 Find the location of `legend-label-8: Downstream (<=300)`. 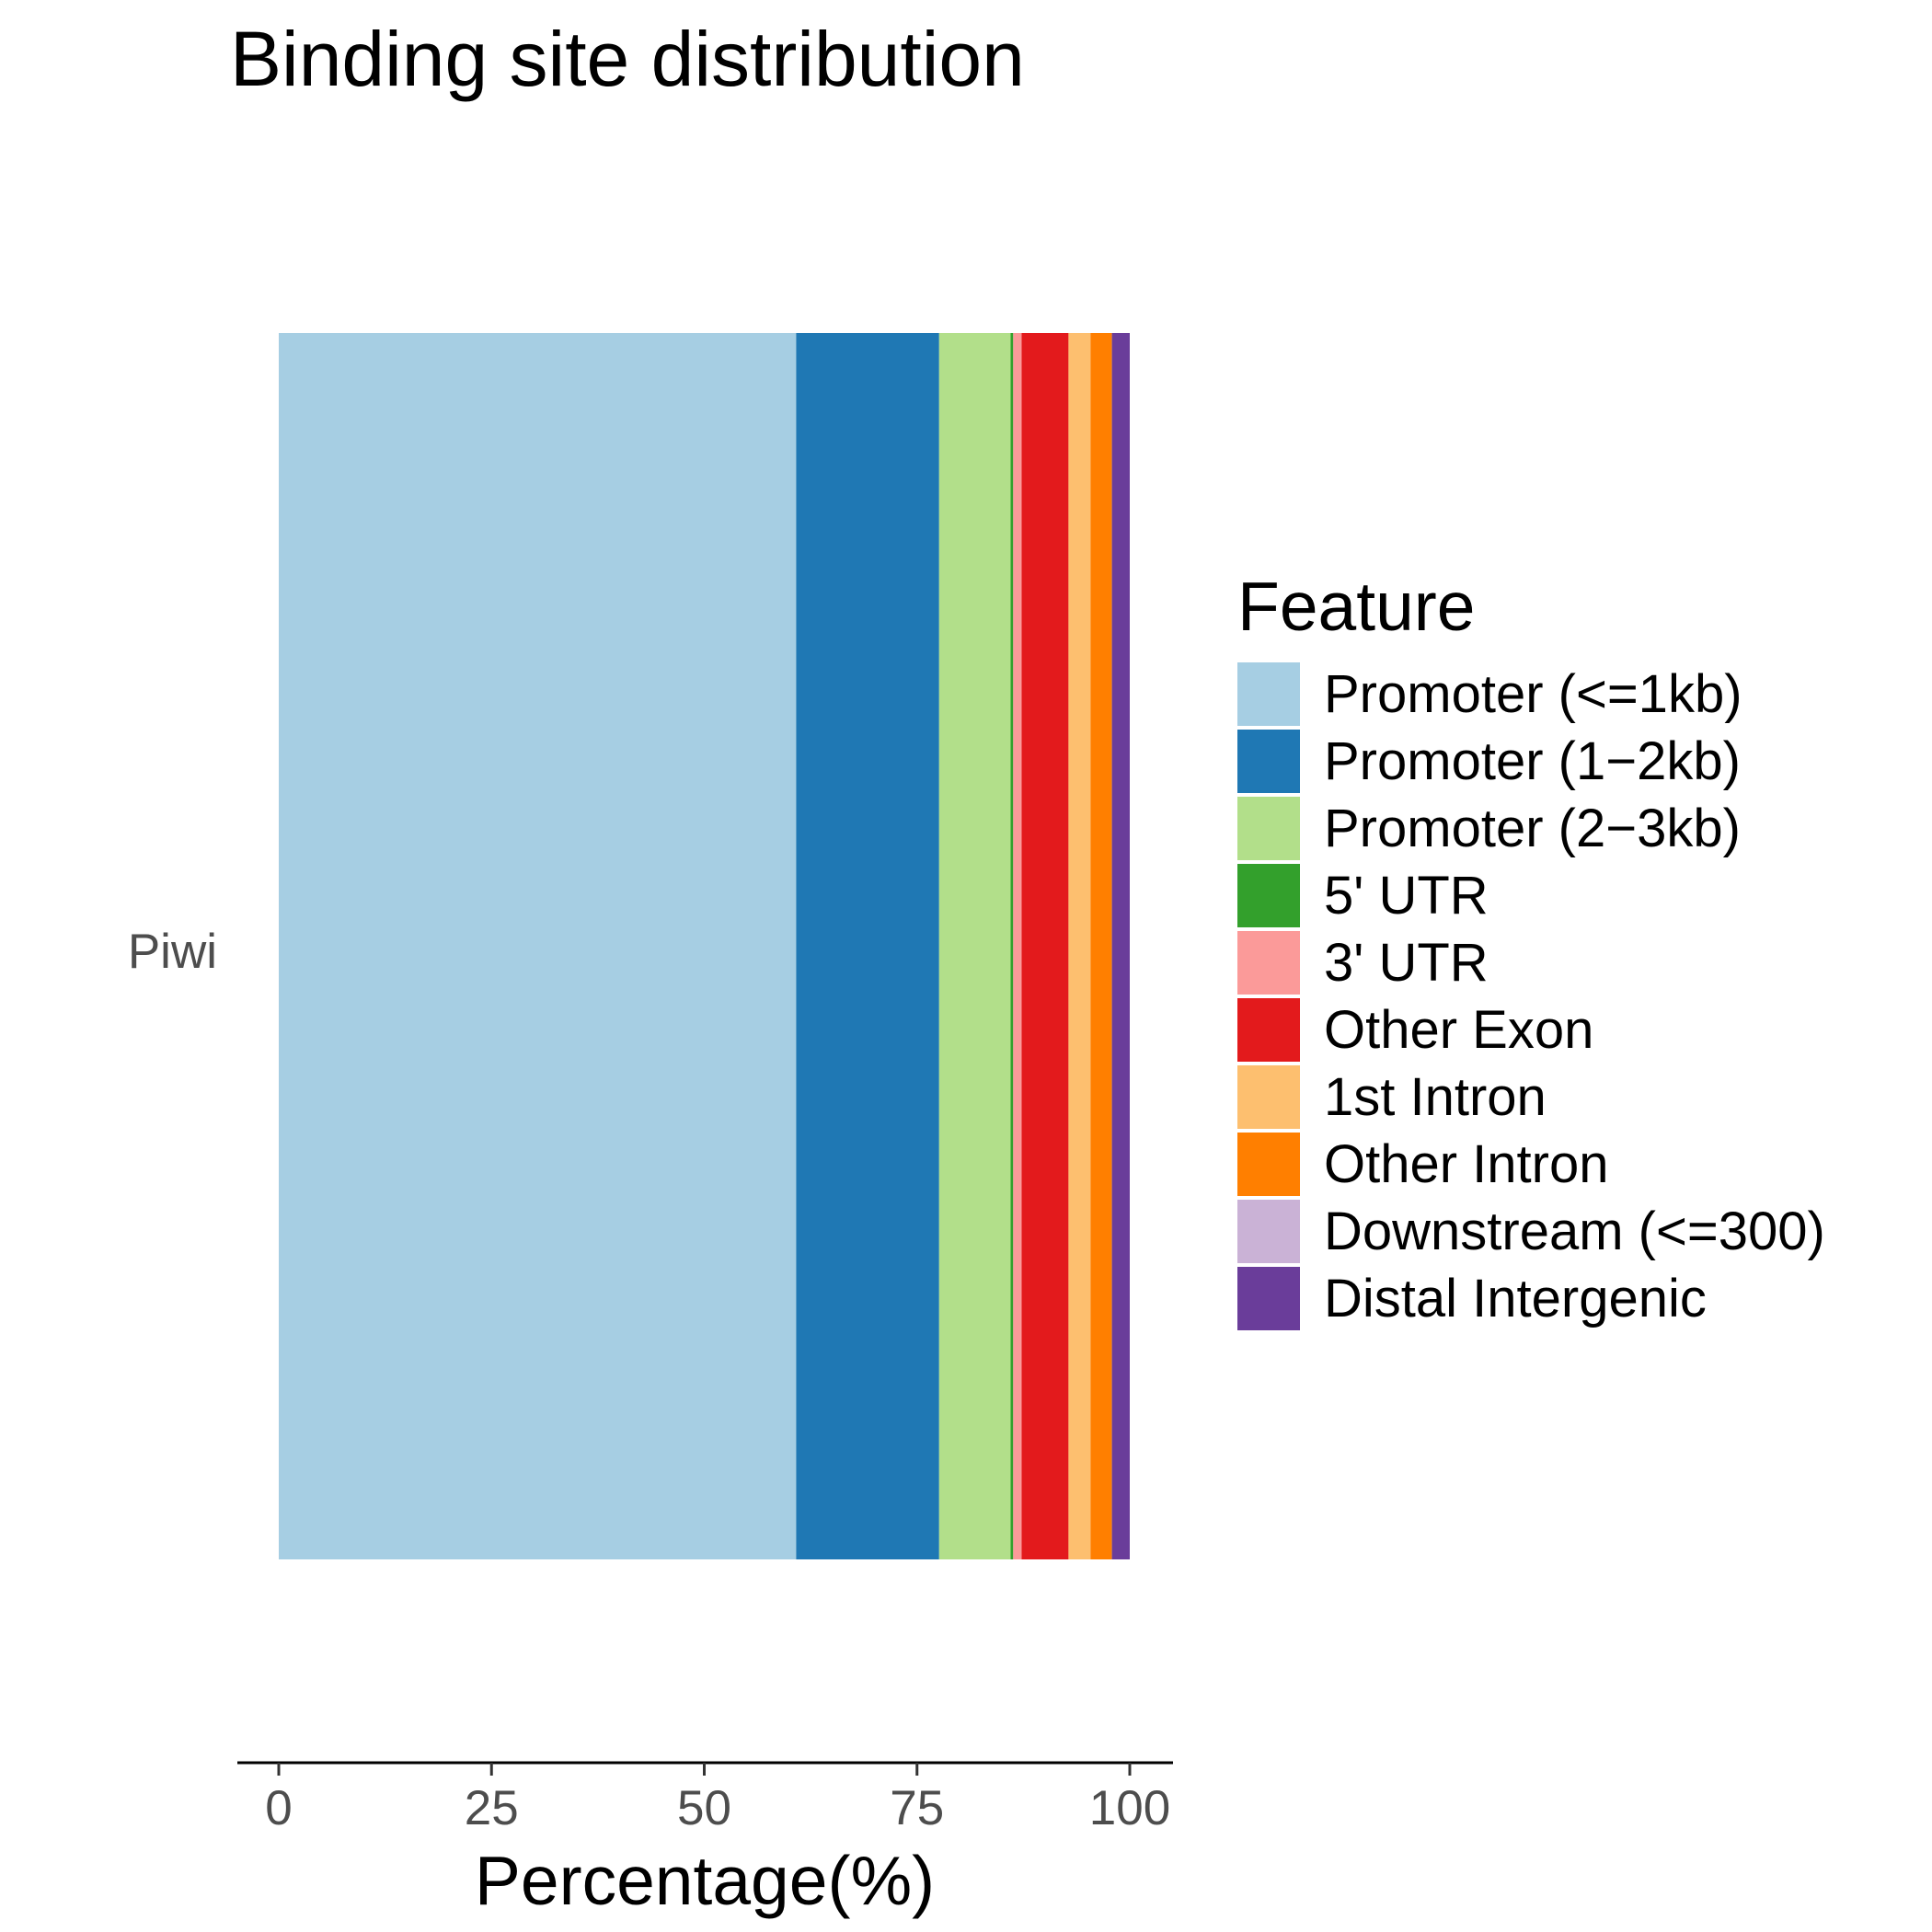

legend-label-8: Downstream (<=300) is located at coordinates (1574, 1231).